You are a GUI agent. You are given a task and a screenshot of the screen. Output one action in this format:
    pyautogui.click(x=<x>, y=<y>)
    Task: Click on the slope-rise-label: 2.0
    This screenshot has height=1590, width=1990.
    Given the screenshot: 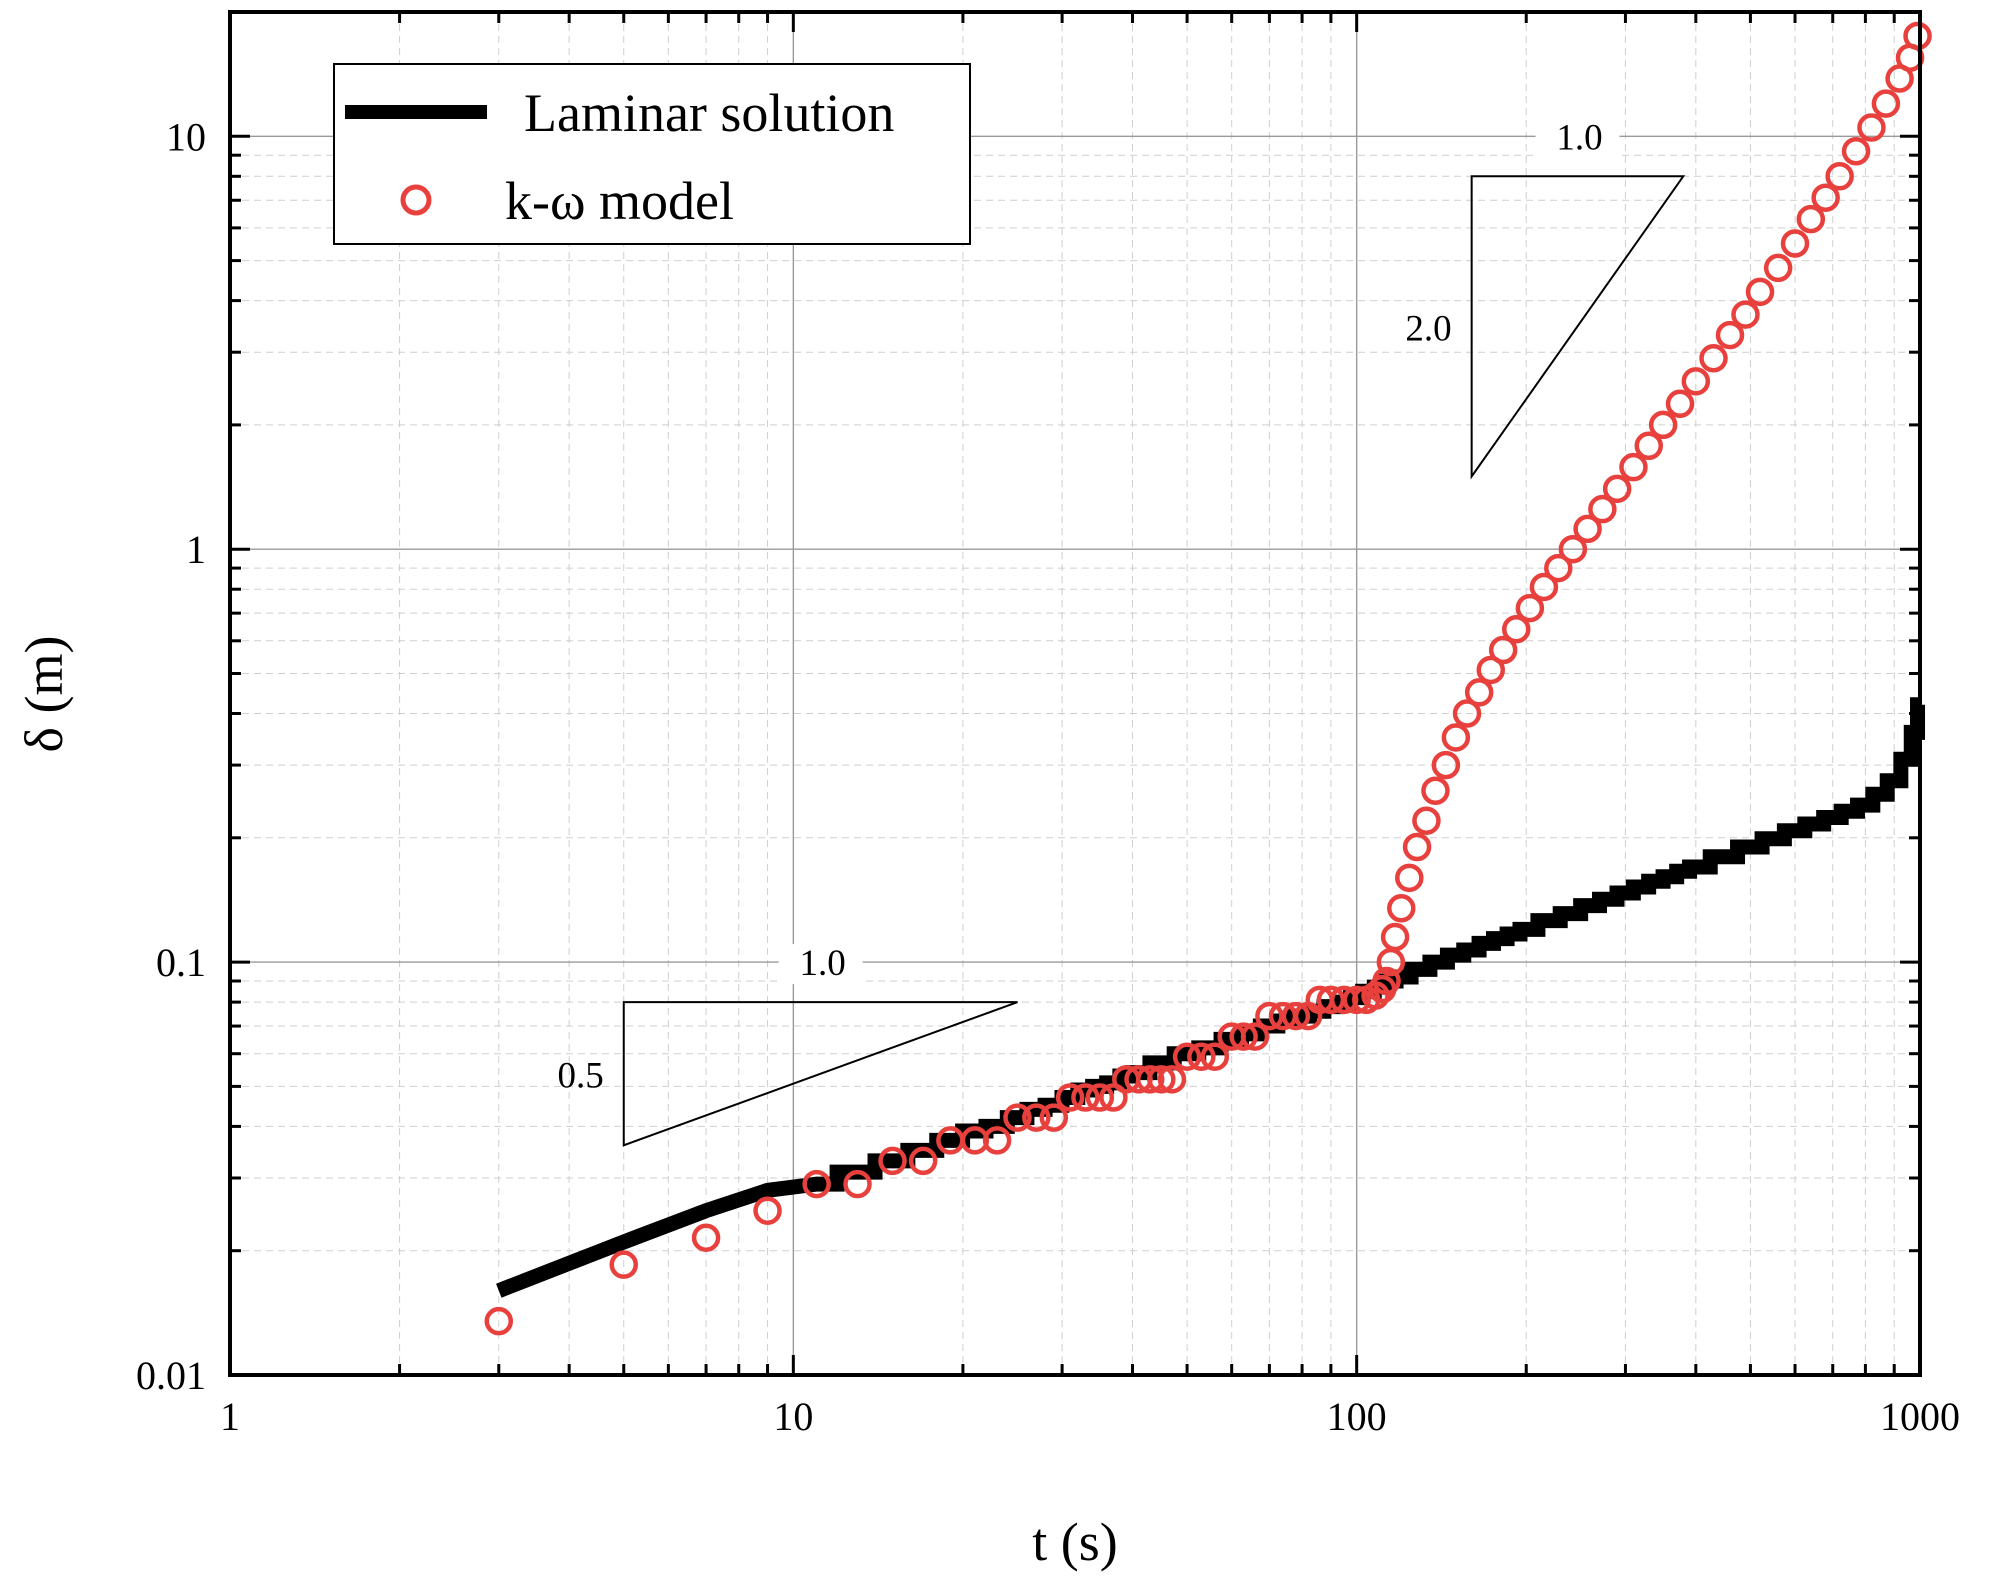 What is the action you would take?
    pyautogui.click(x=1428, y=328)
    